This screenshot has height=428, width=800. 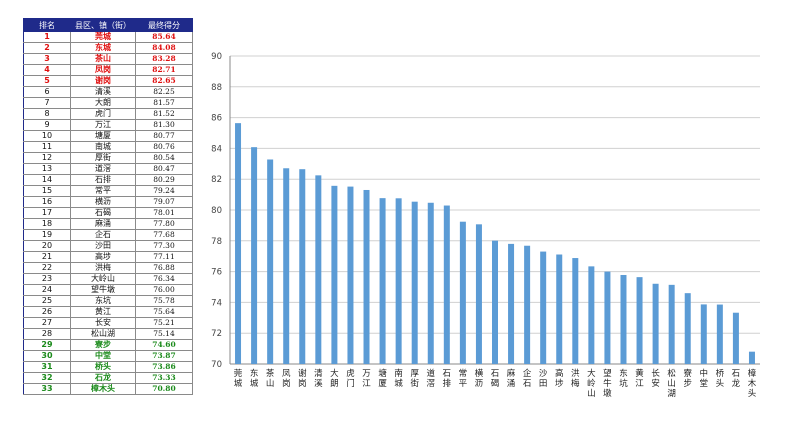 What do you see at coordinates (103, 59) in the screenshot?
I see `name-cell: 茶山` at bounding box center [103, 59].